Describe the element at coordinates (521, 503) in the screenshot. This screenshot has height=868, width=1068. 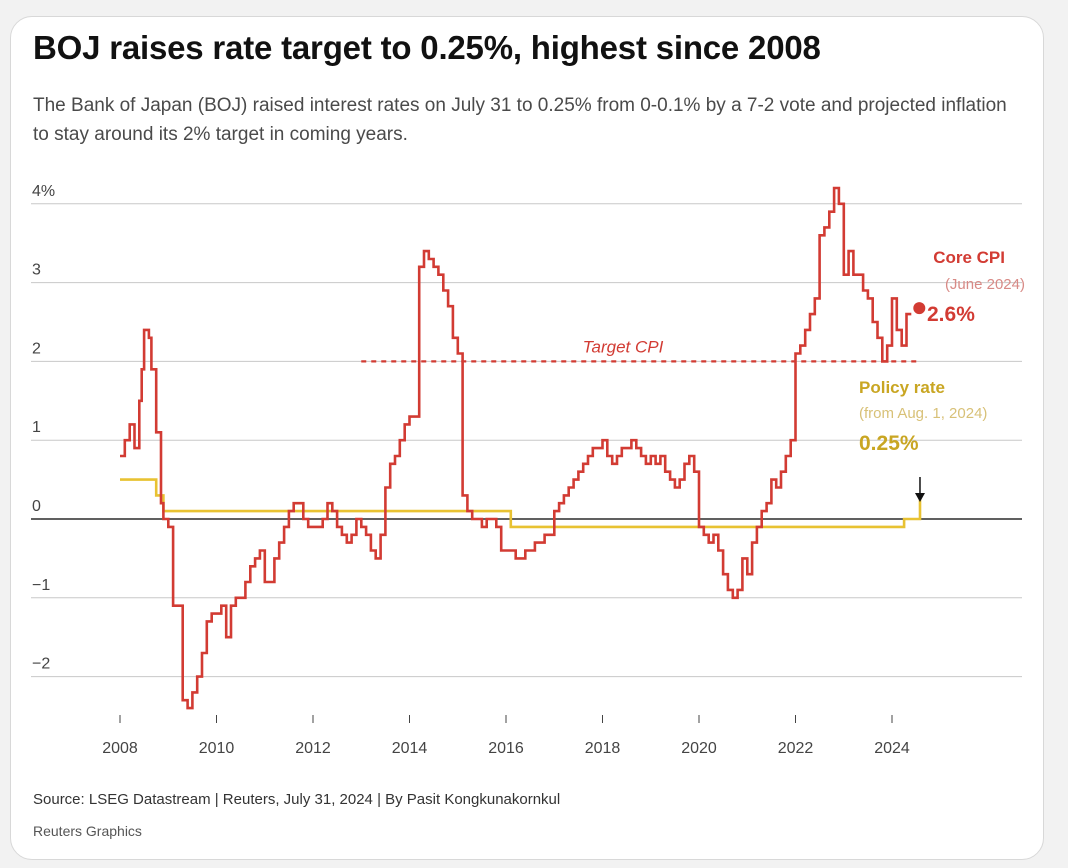
I see `policy-rate-line` at that location.